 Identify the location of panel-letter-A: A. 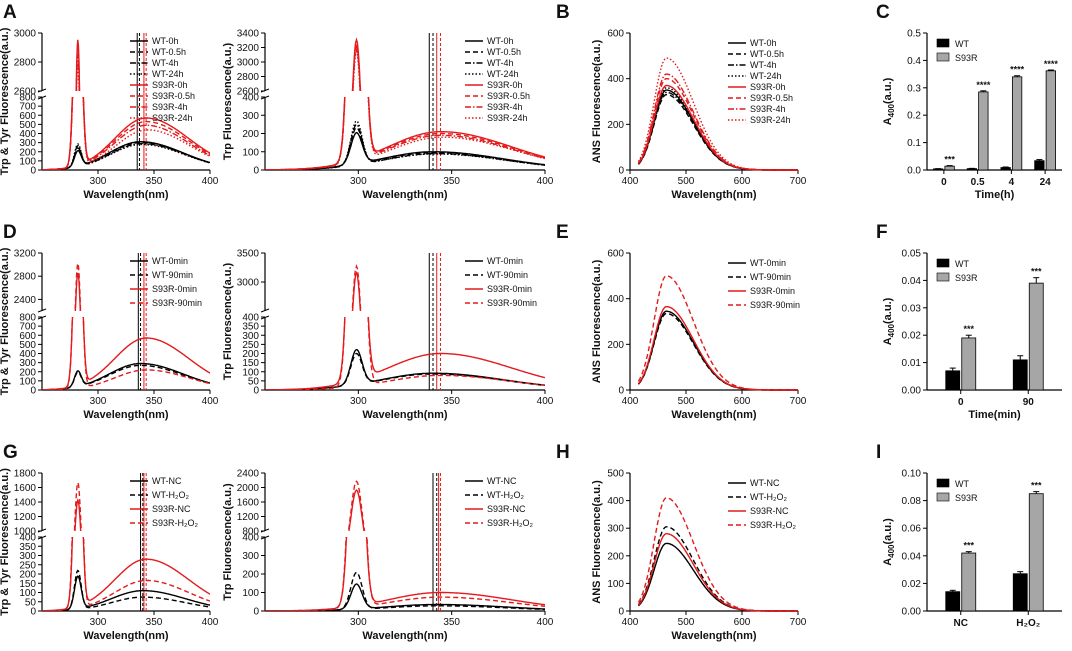
(10, 12).